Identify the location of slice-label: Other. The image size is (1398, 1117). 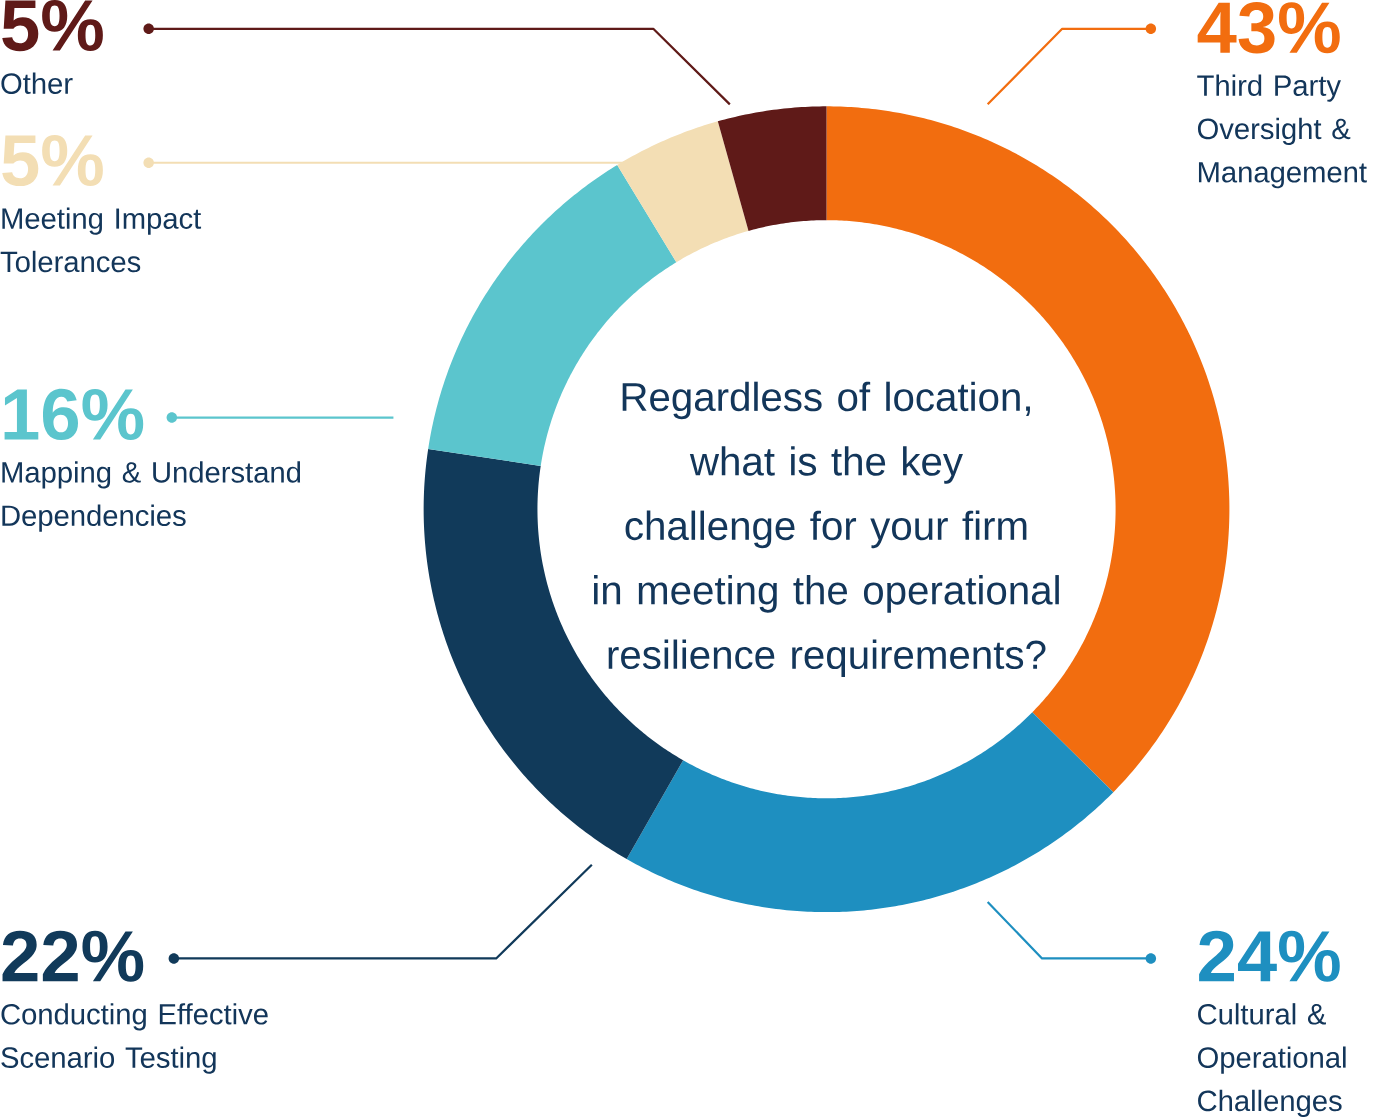
(37, 83).